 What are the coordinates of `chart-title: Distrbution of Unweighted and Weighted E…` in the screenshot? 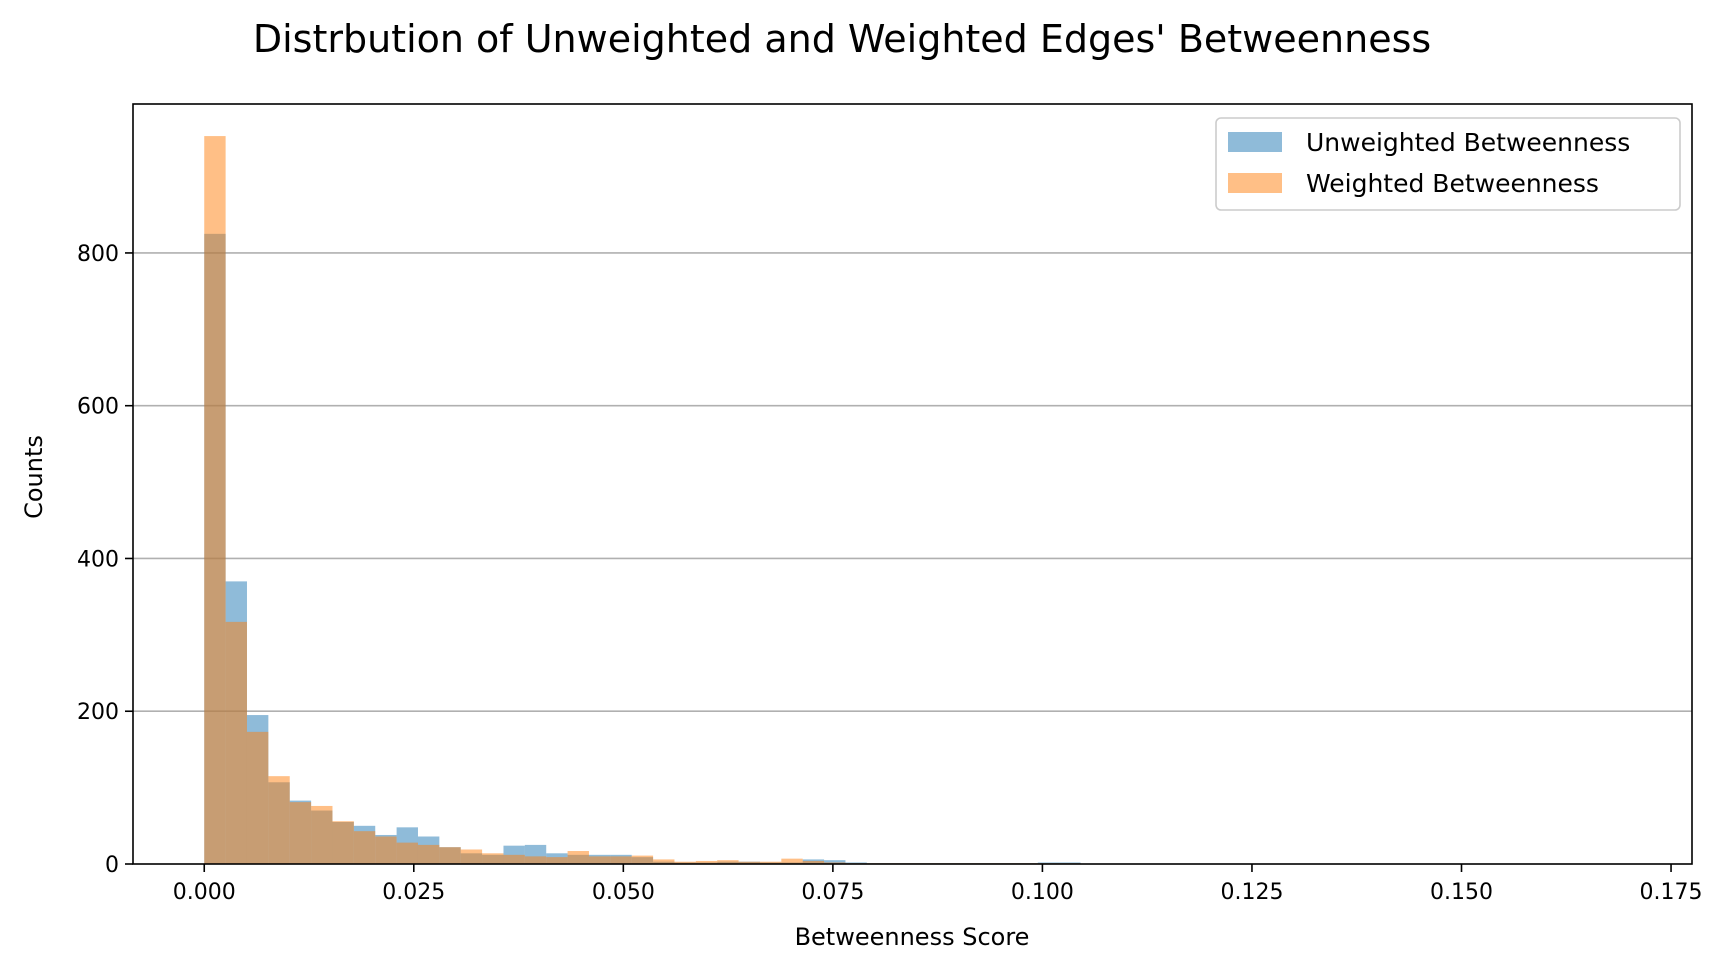 It's located at (842, 39).